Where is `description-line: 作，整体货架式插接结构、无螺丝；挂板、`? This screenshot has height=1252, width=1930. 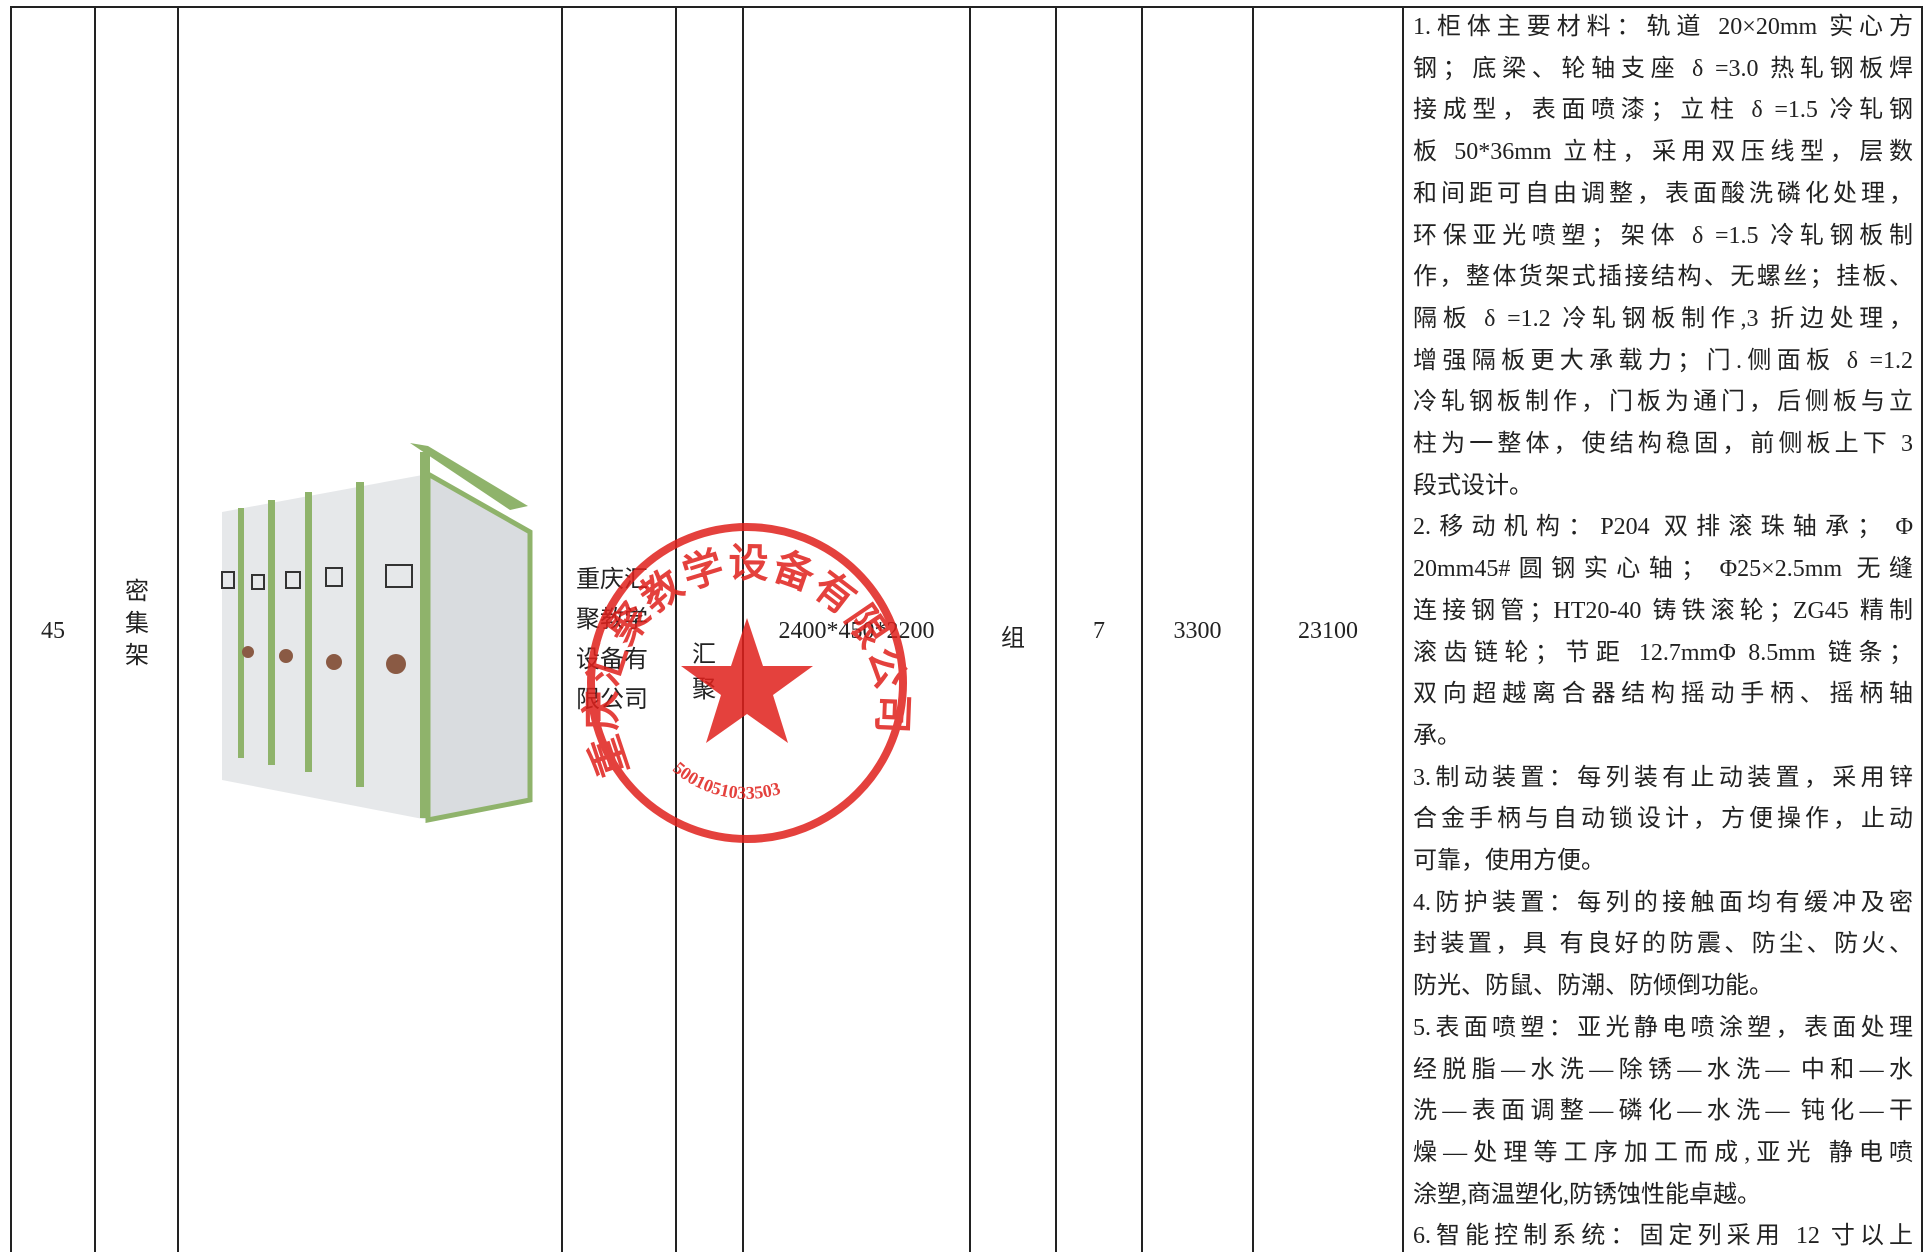
description-line: 作，整体货架式插接结构、无螺丝；挂板、 is located at coordinates (1663, 277).